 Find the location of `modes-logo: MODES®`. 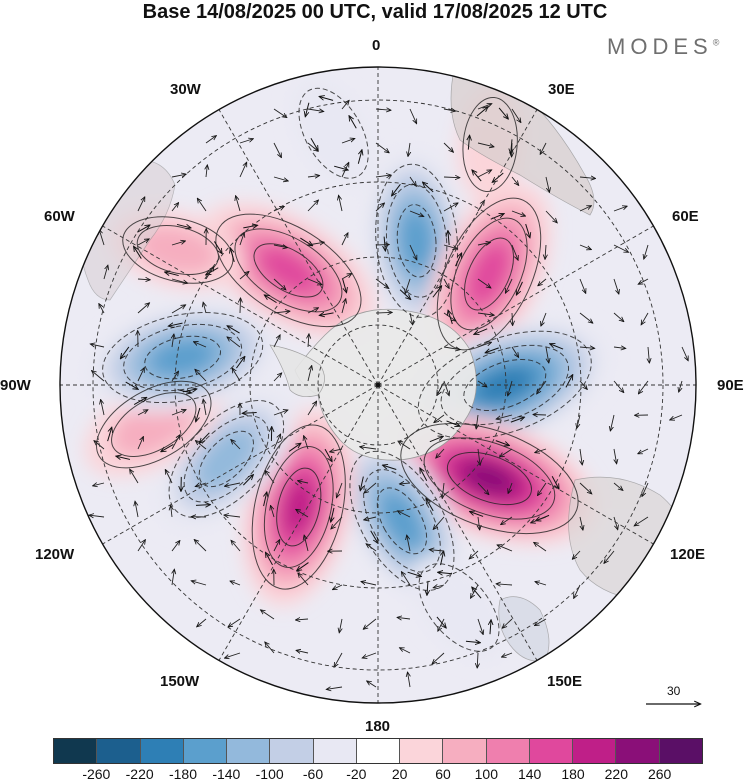

modes-logo: MODES® is located at coordinates (663, 47).